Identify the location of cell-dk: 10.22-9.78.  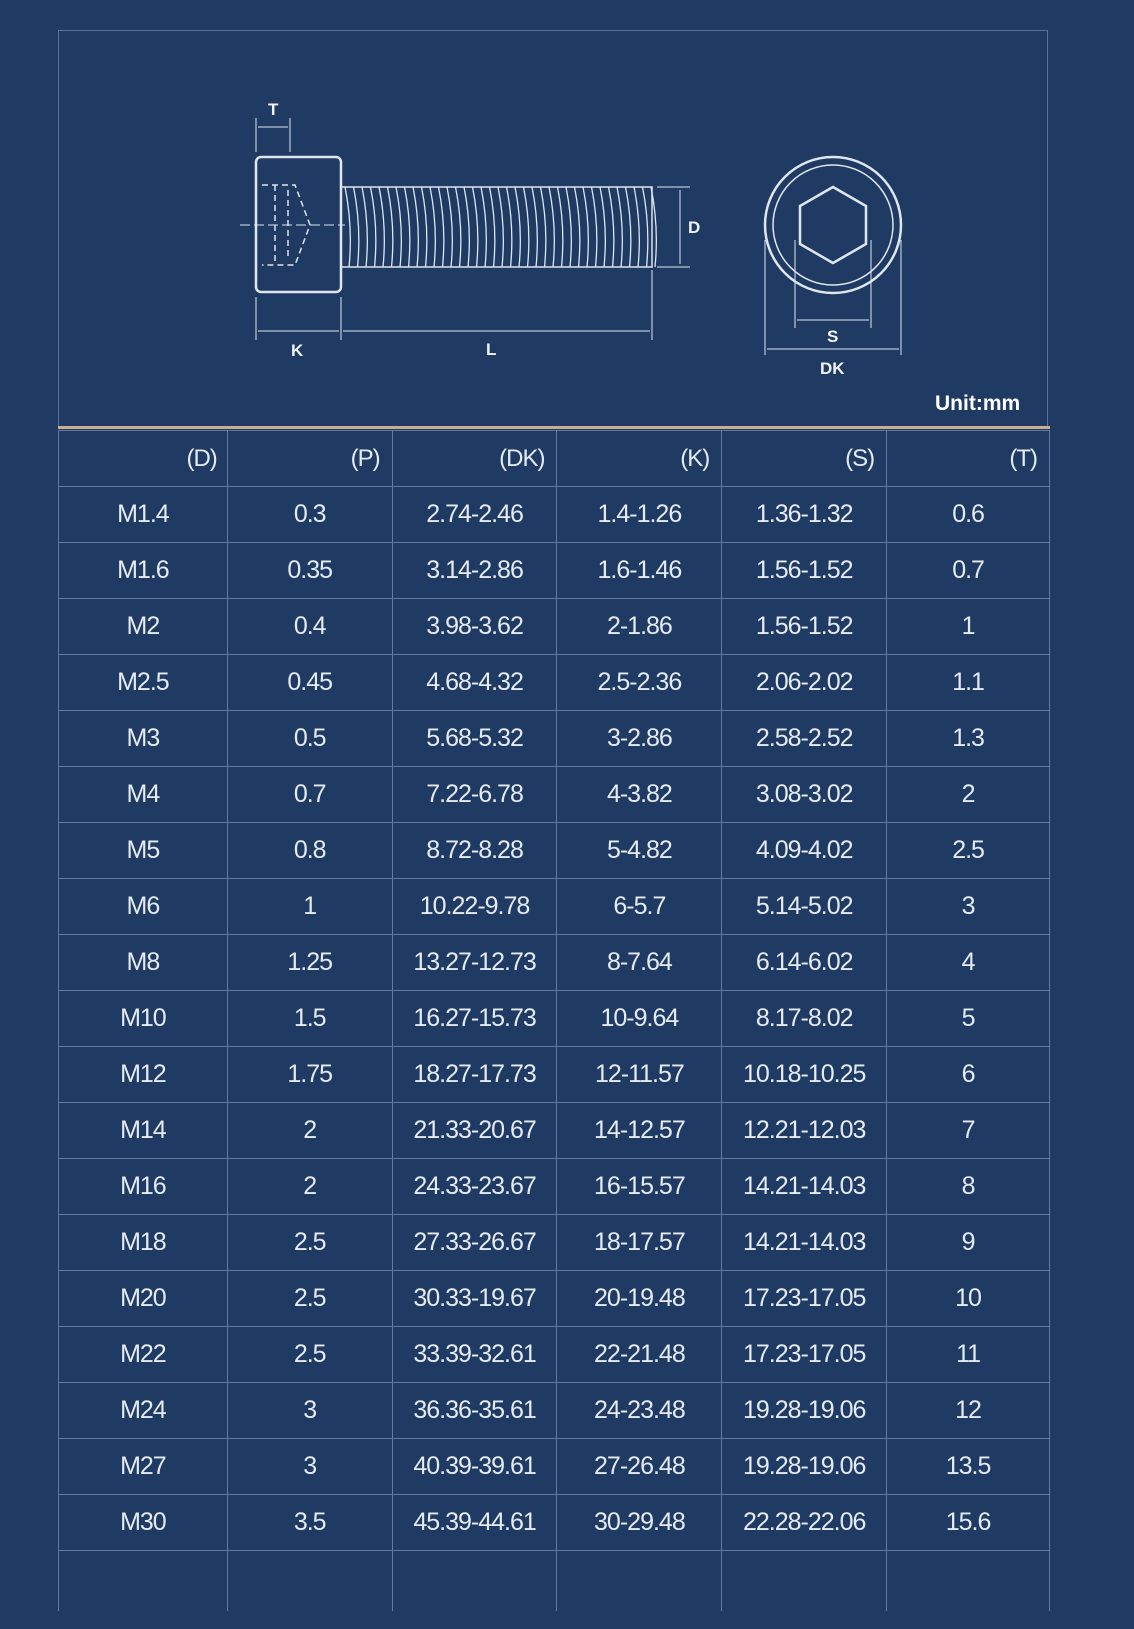
(474, 906).